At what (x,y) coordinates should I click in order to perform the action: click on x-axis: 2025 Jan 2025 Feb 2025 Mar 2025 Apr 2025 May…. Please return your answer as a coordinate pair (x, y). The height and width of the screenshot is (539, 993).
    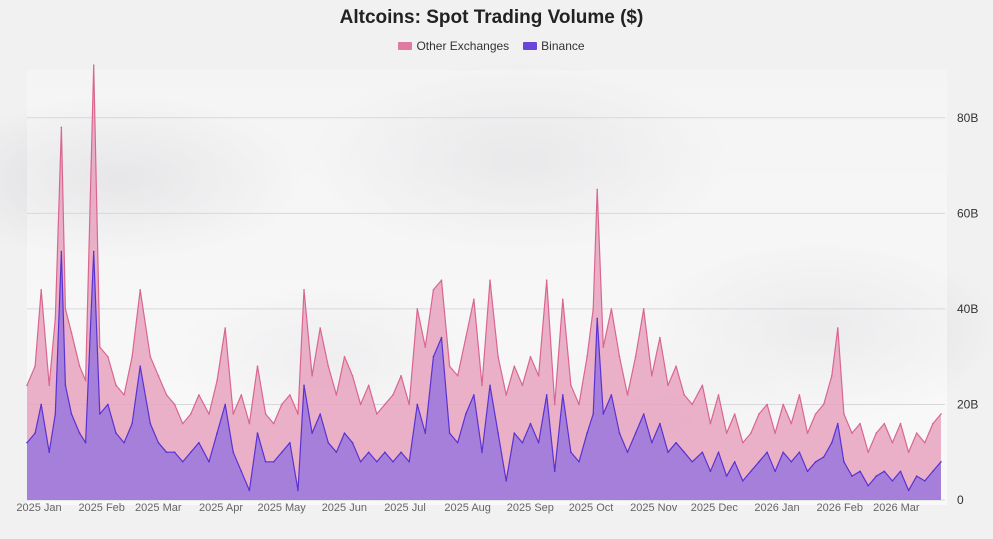
    Looking at the image, I should click on (468, 508).